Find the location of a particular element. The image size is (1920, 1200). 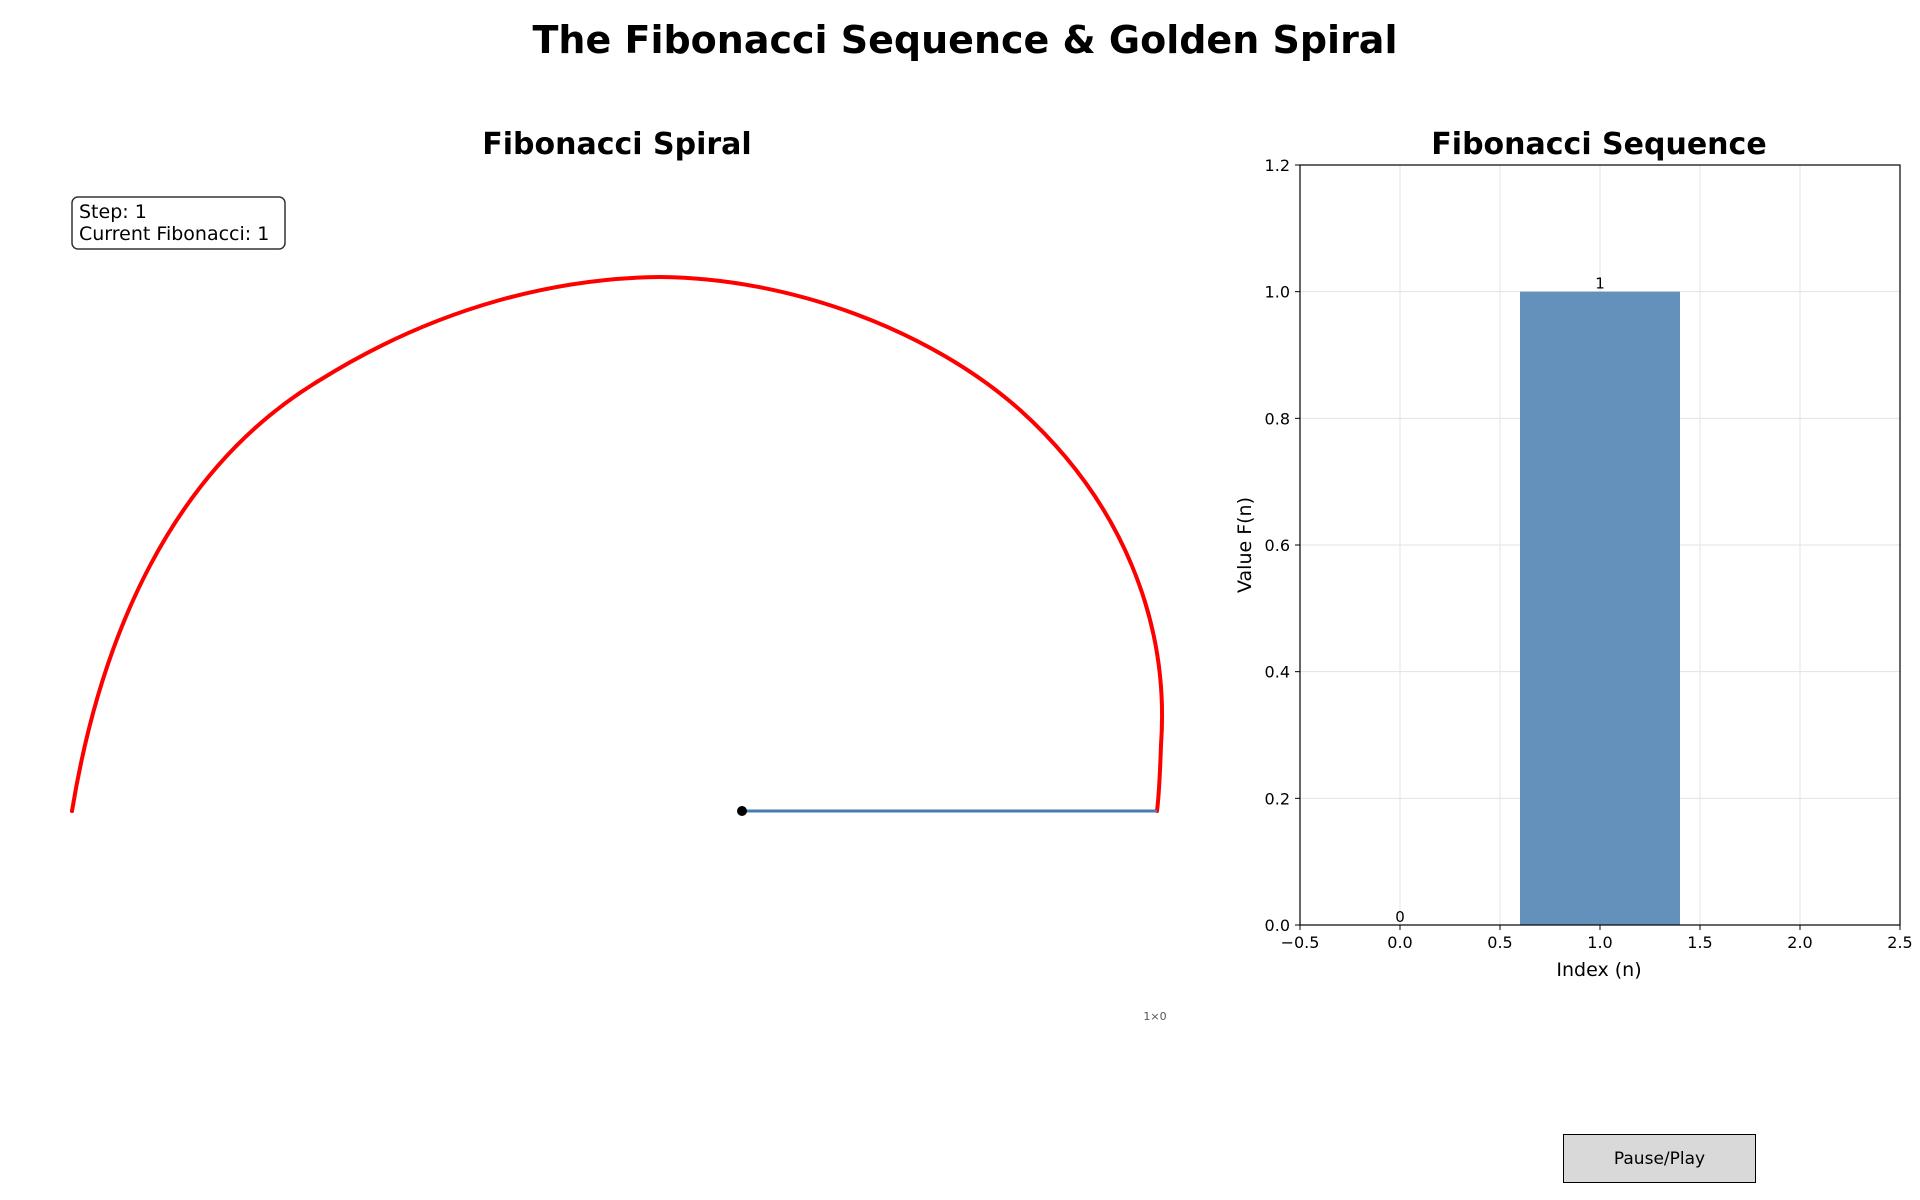

y-tick-label: 0.2 is located at coordinates (1277, 798).